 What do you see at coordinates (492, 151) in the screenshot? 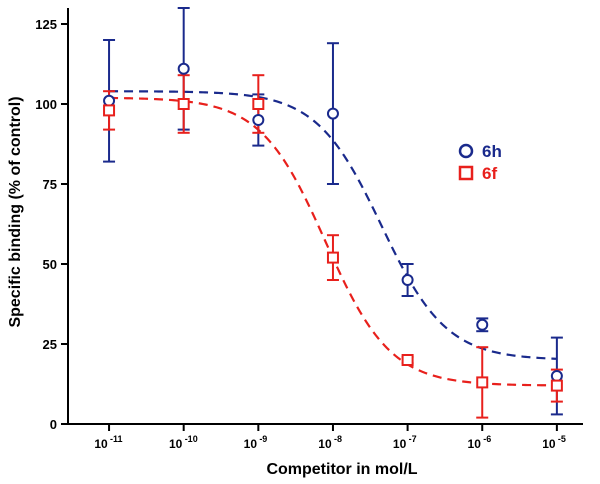
I see `legend-label-6h: 6h` at bounding box center [492, 151].